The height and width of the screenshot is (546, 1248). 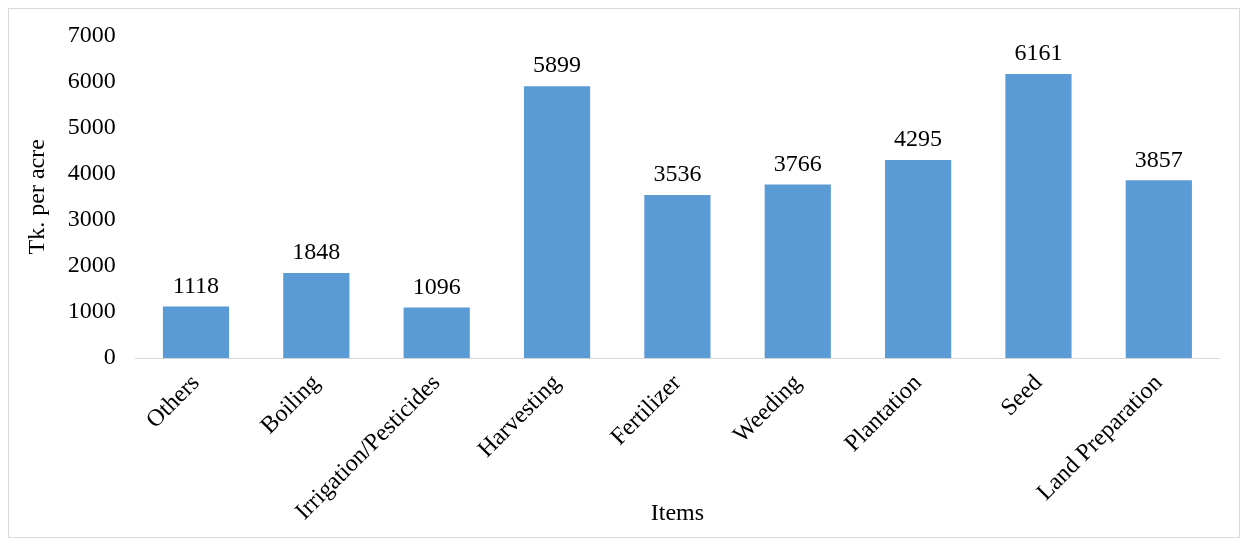 I want to click on y-tick-label: 4000, so click(x=91, y=172).